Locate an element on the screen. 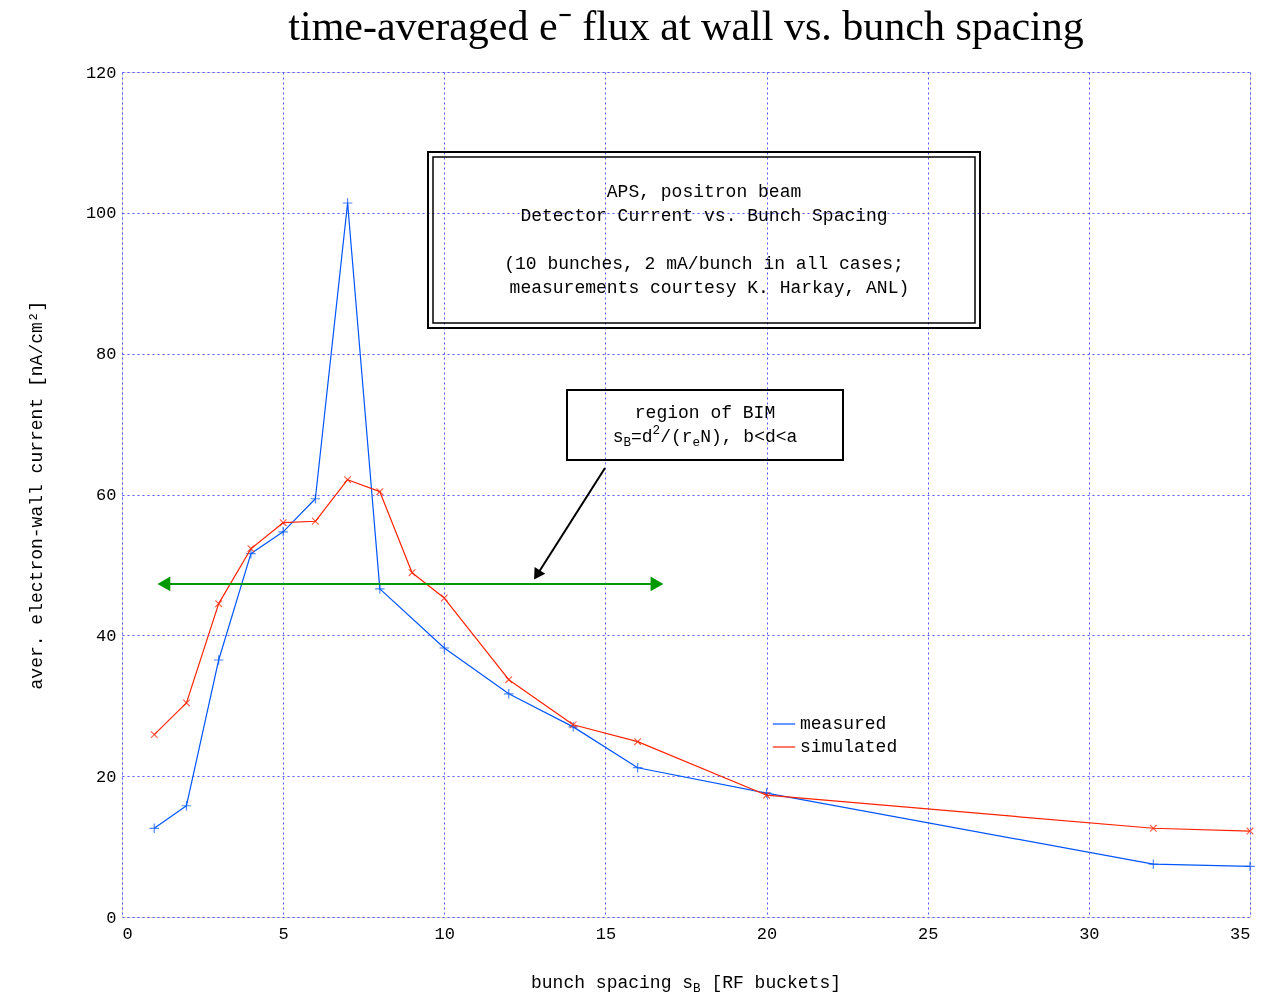 The height and width of the screenshot is (998, 1263). x-tick-label: 35 is located at coordinates (1240, 934).